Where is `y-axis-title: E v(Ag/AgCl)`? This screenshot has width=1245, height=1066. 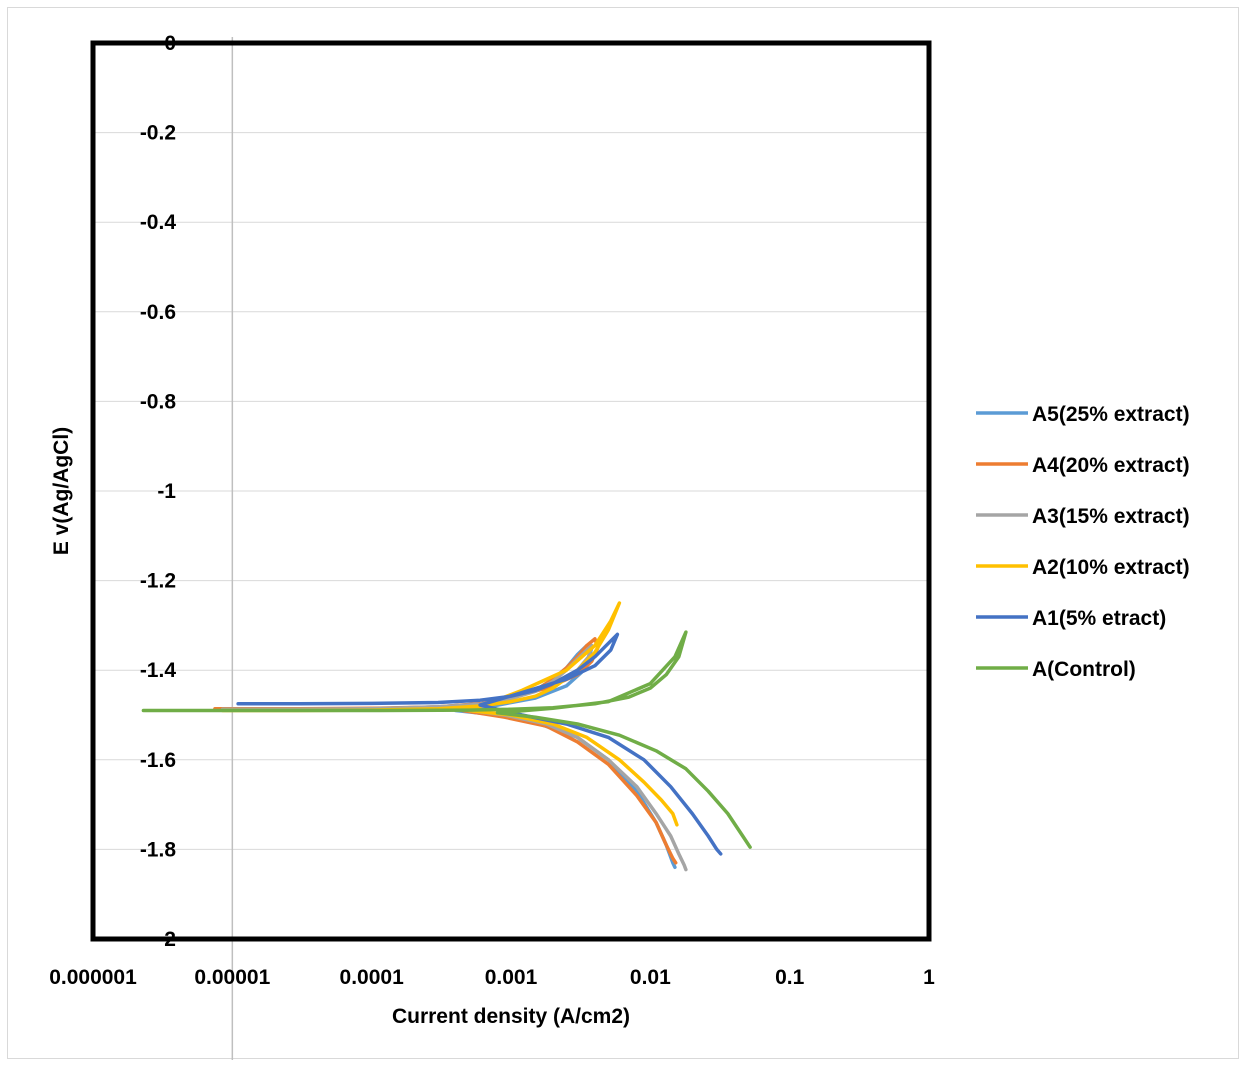 y-axis-title: E v(Ag/AgCl) is located at coordinates (61, 491).